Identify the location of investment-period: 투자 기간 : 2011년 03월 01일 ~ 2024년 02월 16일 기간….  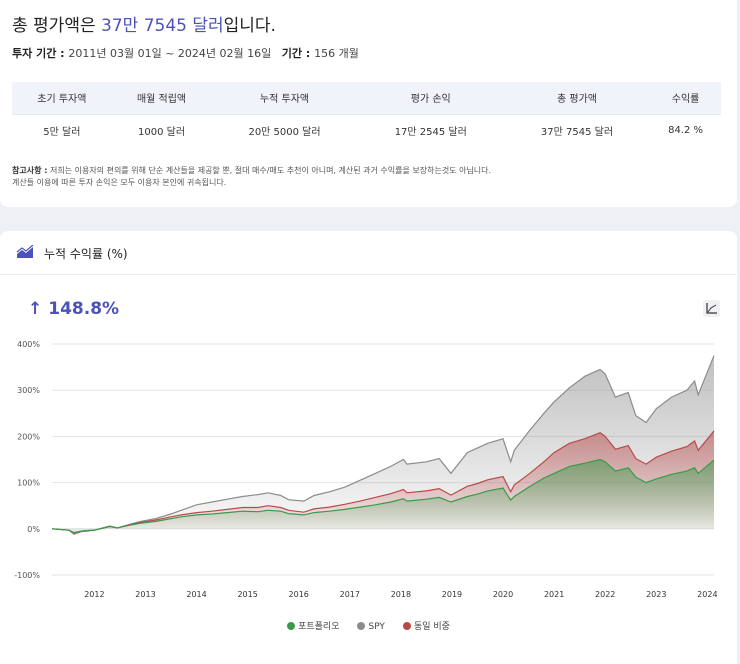
(185, 53).